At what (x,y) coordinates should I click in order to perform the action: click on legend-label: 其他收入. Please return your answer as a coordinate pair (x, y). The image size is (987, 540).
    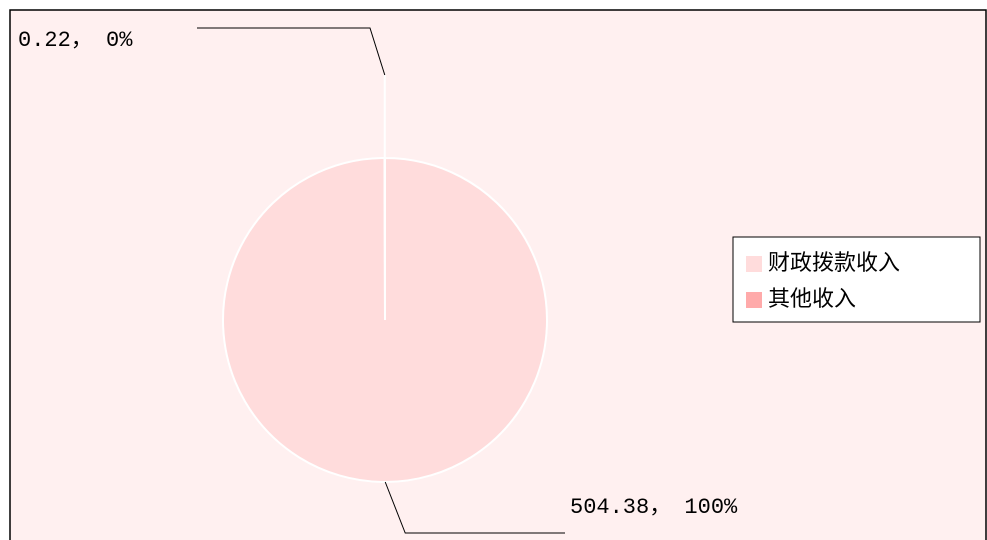
    Looking at the image, I should click on (812, 300).